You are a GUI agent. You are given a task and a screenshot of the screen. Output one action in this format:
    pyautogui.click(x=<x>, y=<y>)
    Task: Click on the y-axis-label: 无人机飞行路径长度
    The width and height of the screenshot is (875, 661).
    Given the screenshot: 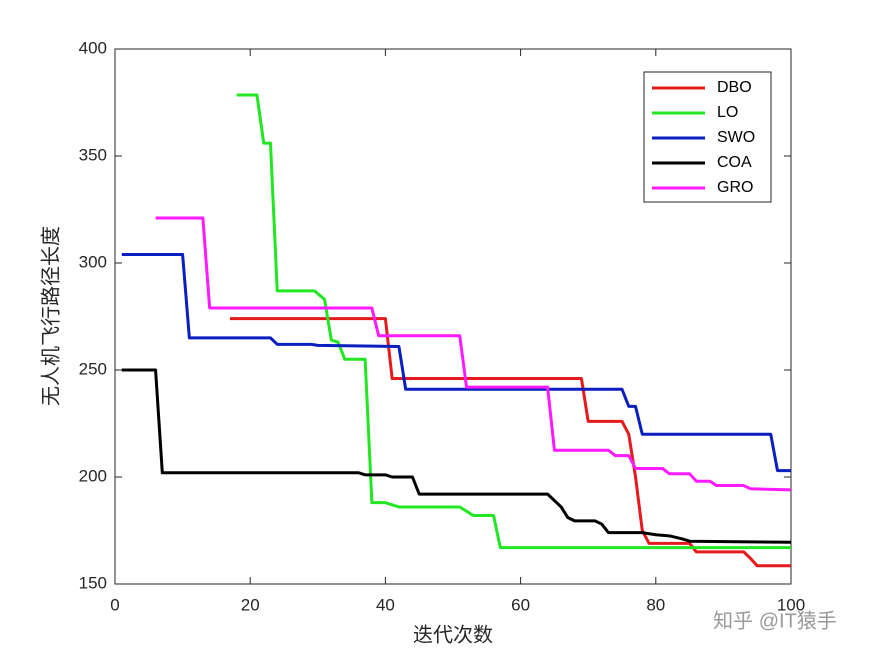 What is the action you would take?
    pyautogui.click(x=50, y=316)
    